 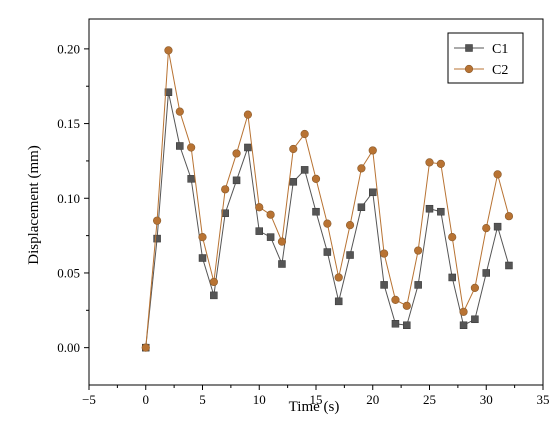 What do you see at coordinates (68, 347) in the screenshot?
I see `y-tick-label: 0.00` at bounding box center [68, 347].